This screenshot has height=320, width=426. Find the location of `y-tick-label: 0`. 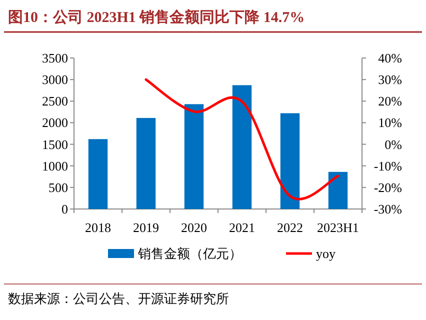

y-tick-label: 0 is located at coordinates (65, 209).